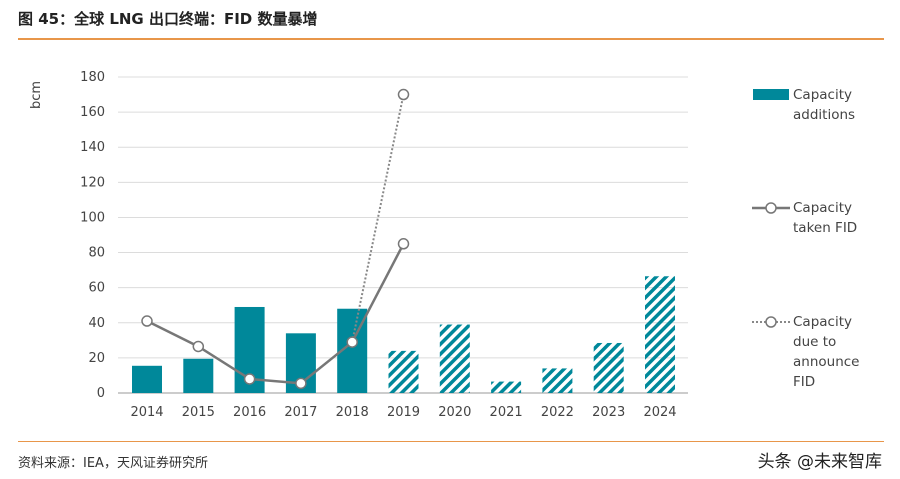 Image resolution: width=900 pixels, height=479 pixels. I want to click on y-axis-label: bcm, so click(36, 95).